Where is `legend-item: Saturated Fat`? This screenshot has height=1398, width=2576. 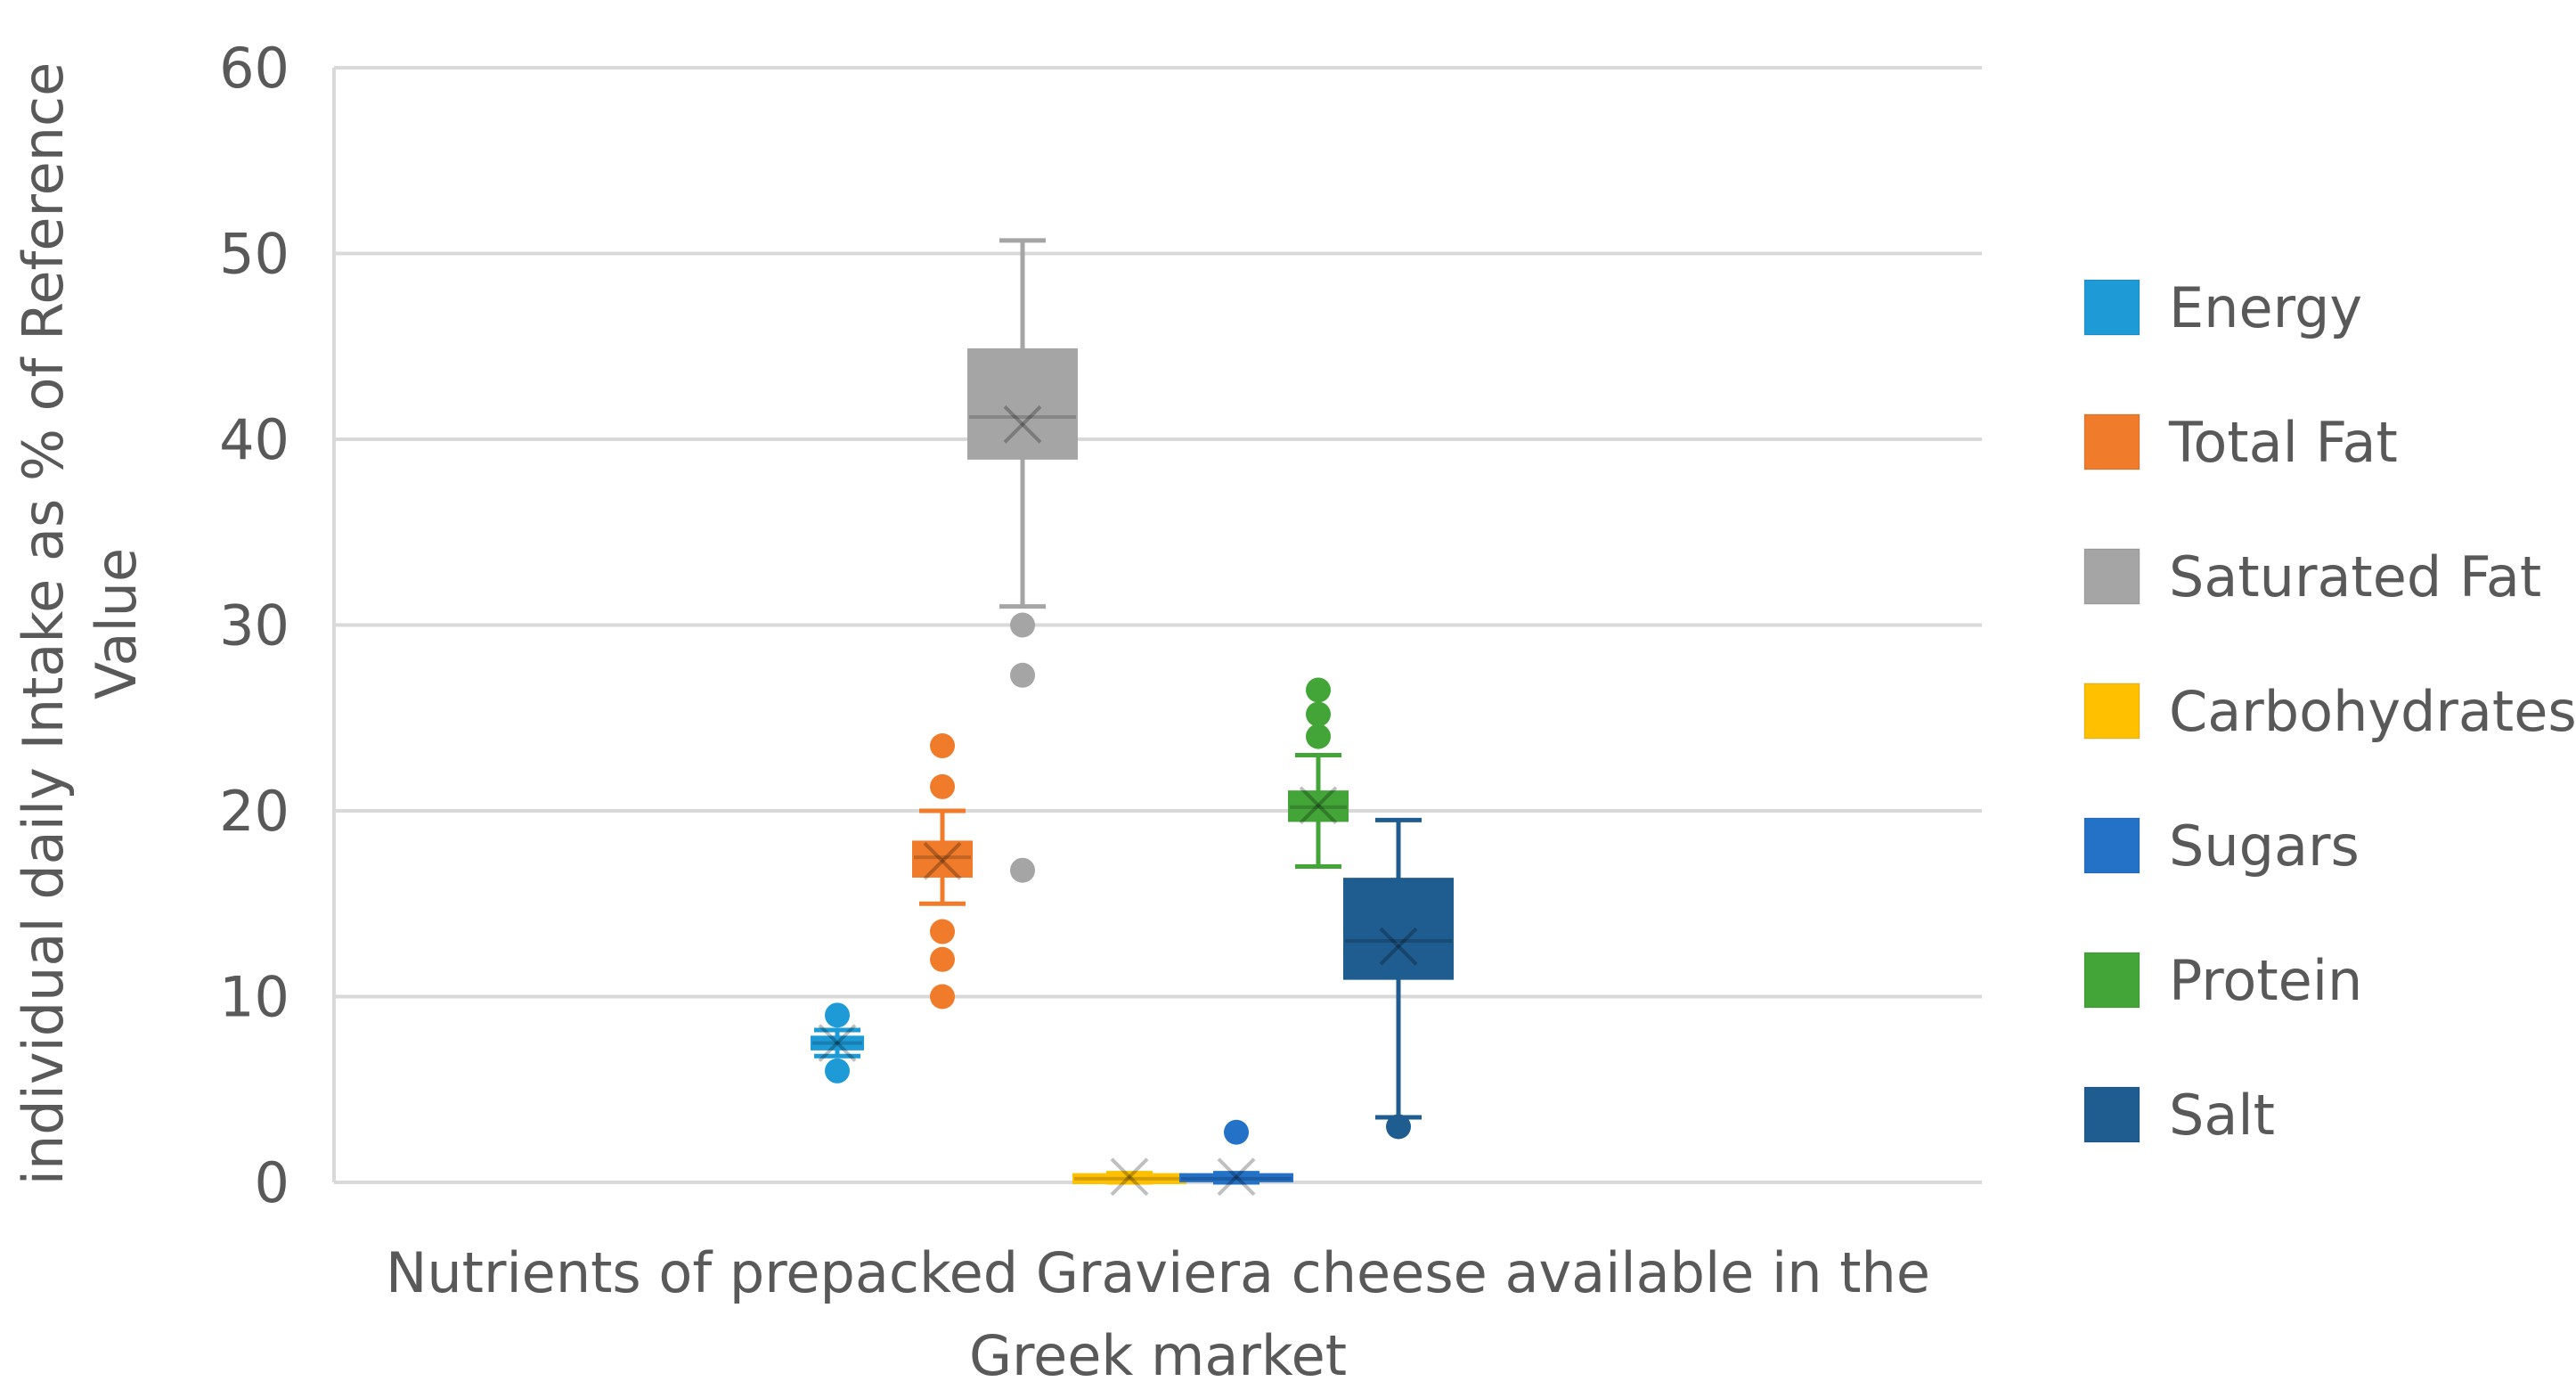
legend-item: Saturated Fat is located at coordinates (2312, 576).